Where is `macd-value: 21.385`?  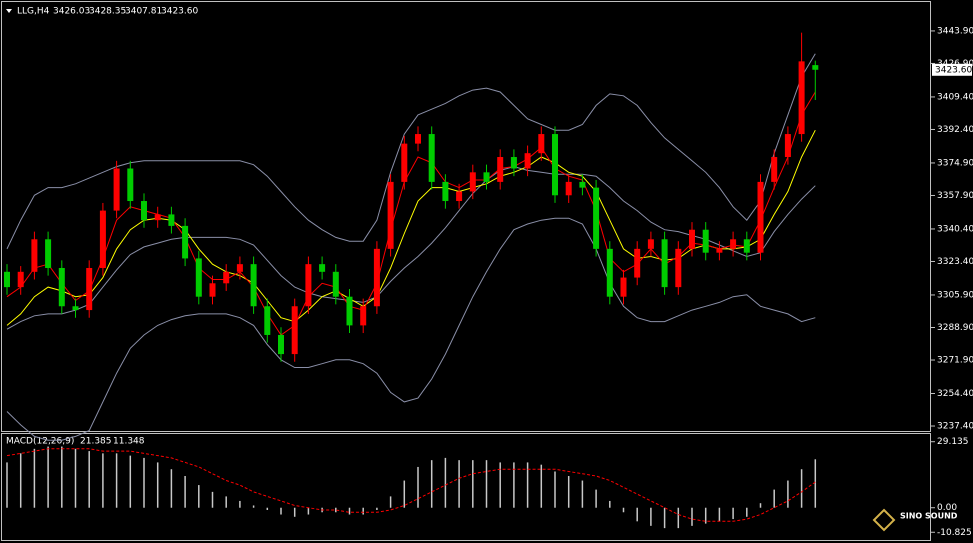
macd-value: 21.385 is located at coordinates (96, 442).